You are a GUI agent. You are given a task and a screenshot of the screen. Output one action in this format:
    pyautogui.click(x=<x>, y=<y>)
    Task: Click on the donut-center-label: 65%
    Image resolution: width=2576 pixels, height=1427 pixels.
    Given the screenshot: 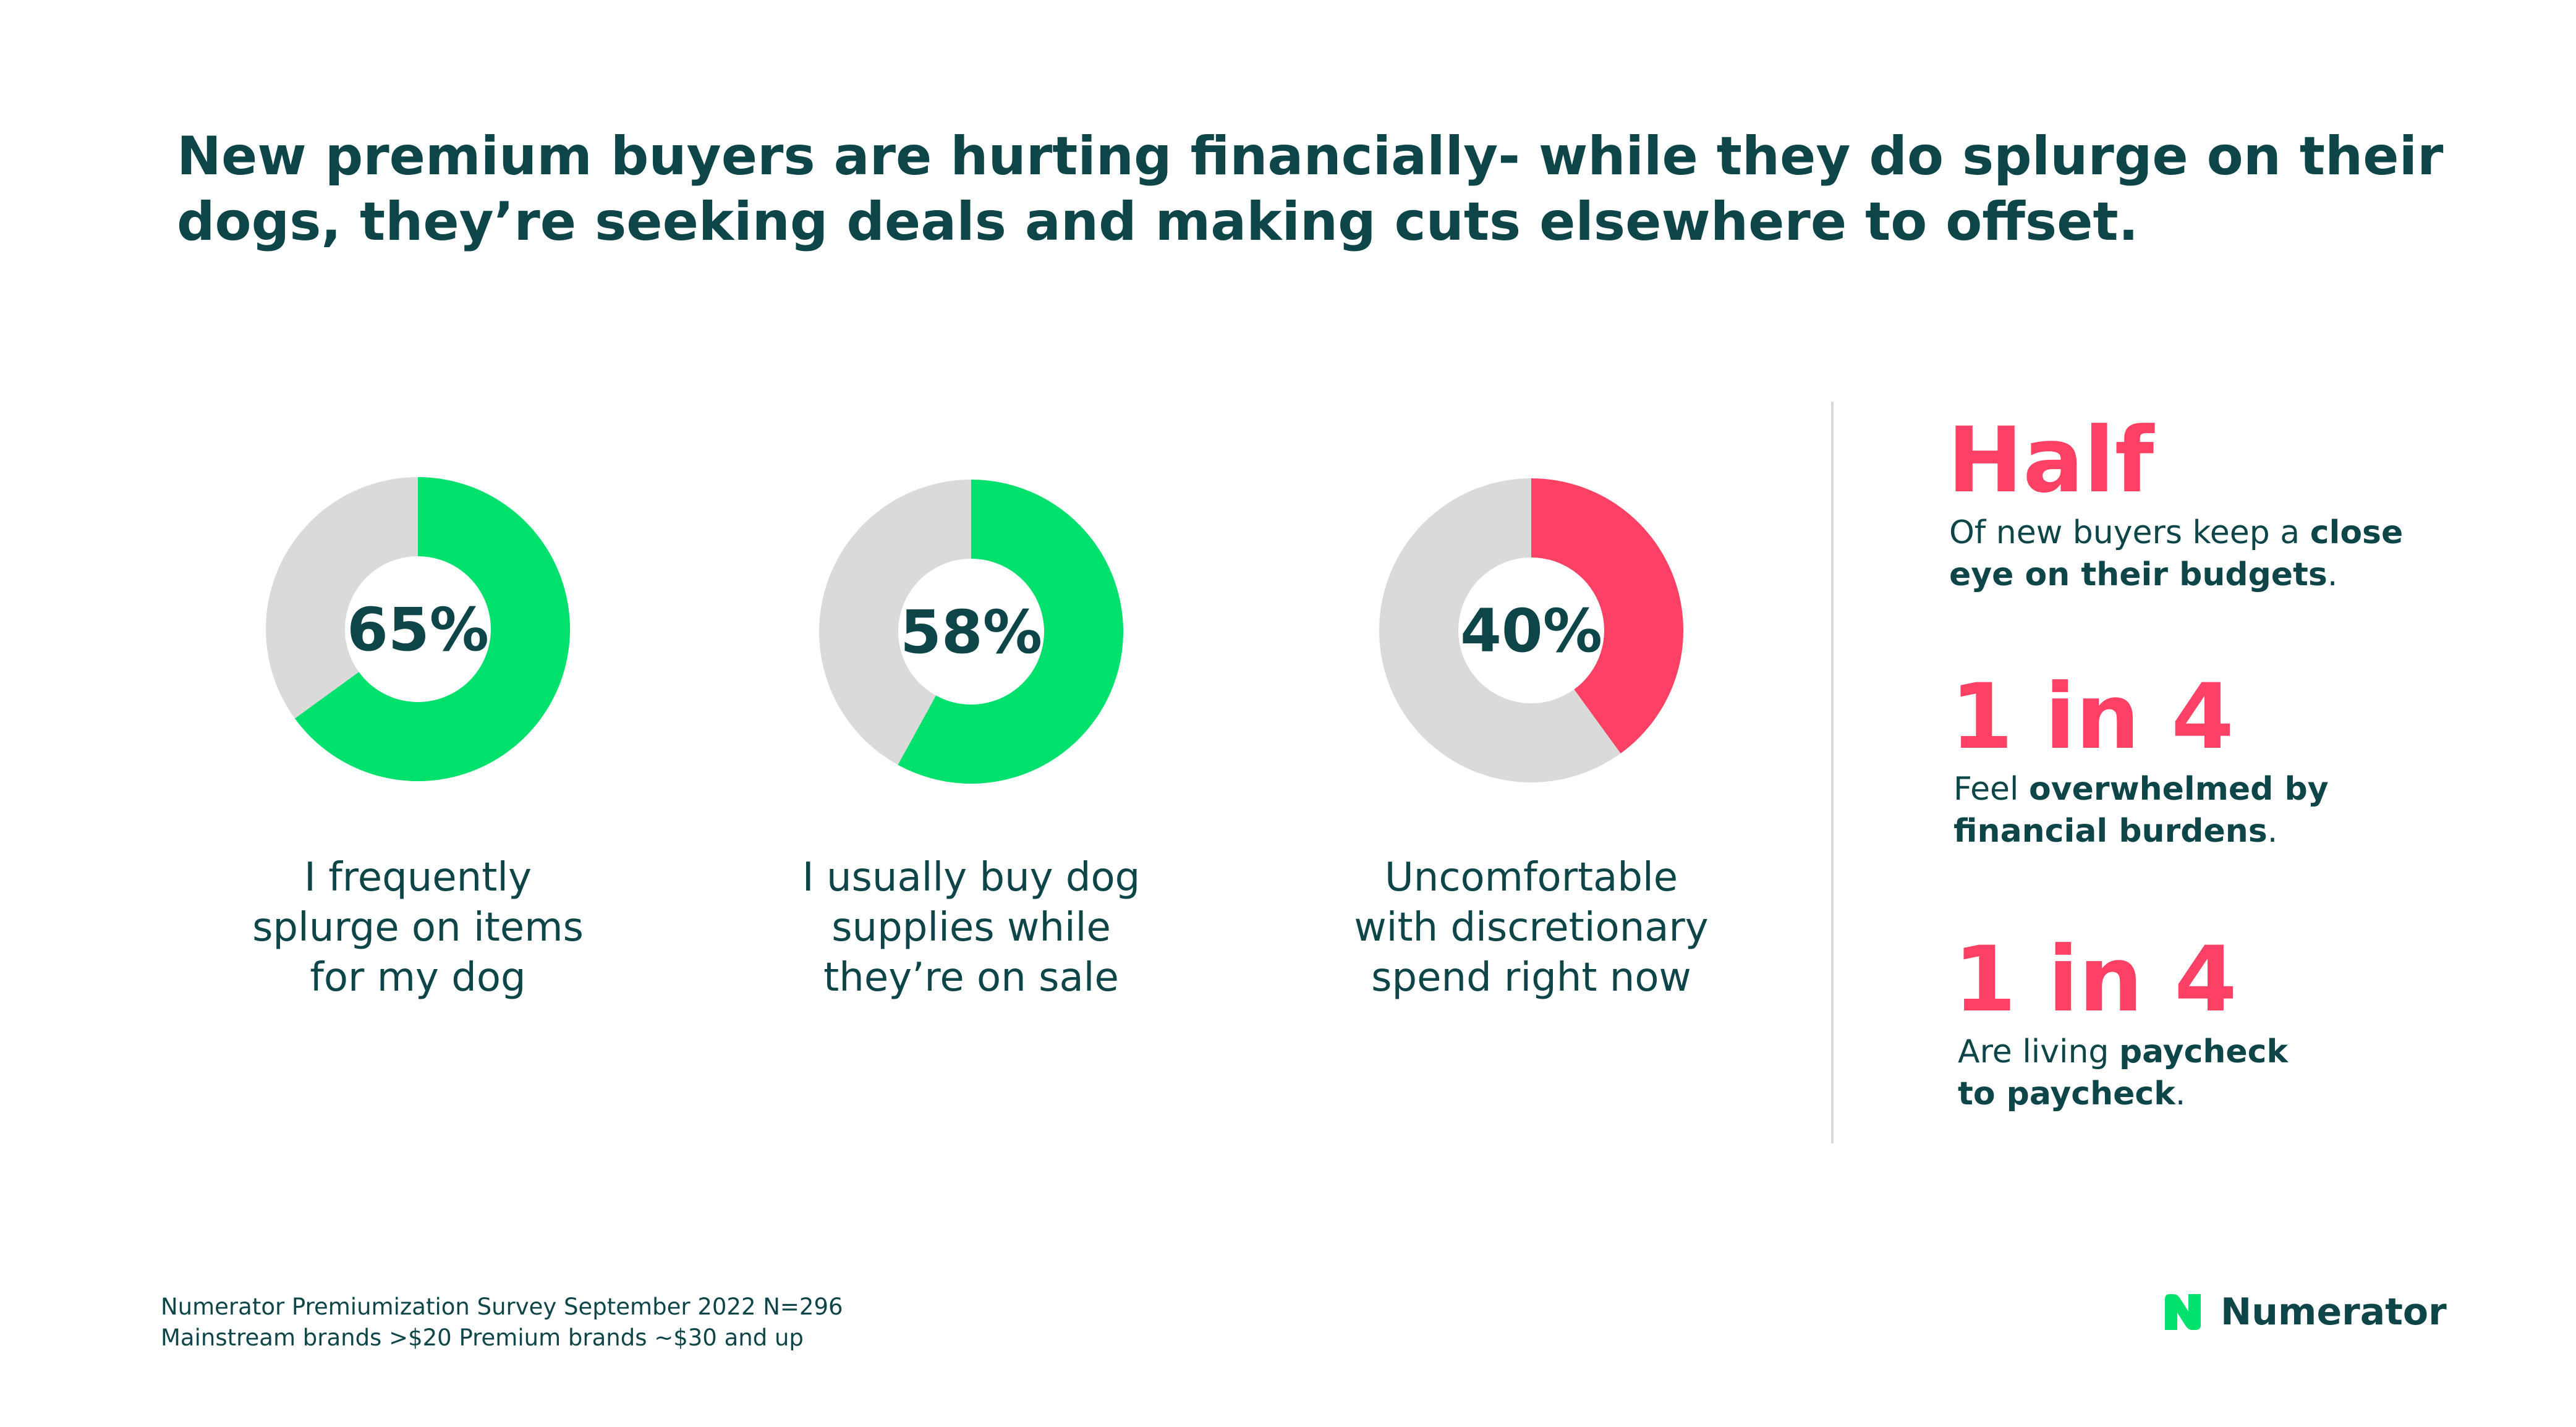 What is the action you would take?
    pyautogui.click(x=418, y=629)
    